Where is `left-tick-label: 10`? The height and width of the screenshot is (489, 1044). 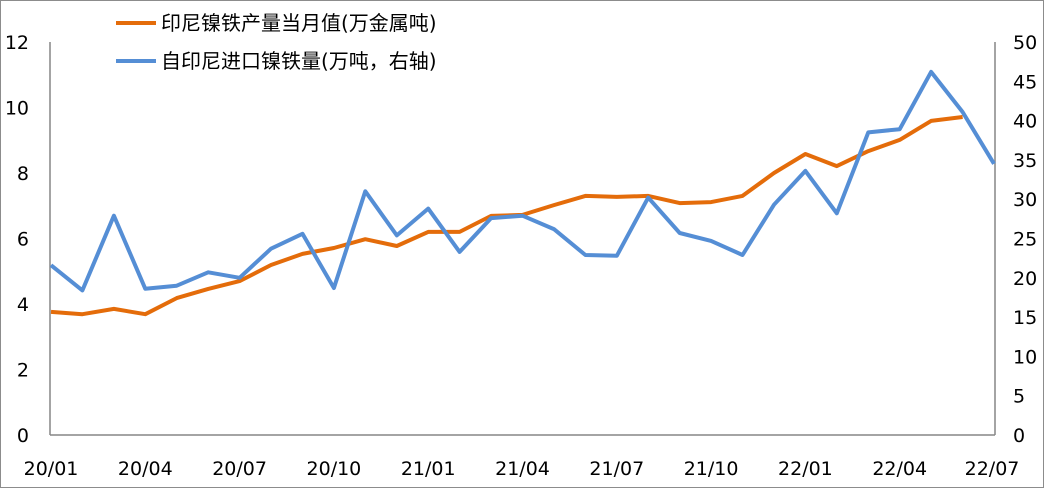 left-tick-label: 10 is located at coordinates (17, 109).